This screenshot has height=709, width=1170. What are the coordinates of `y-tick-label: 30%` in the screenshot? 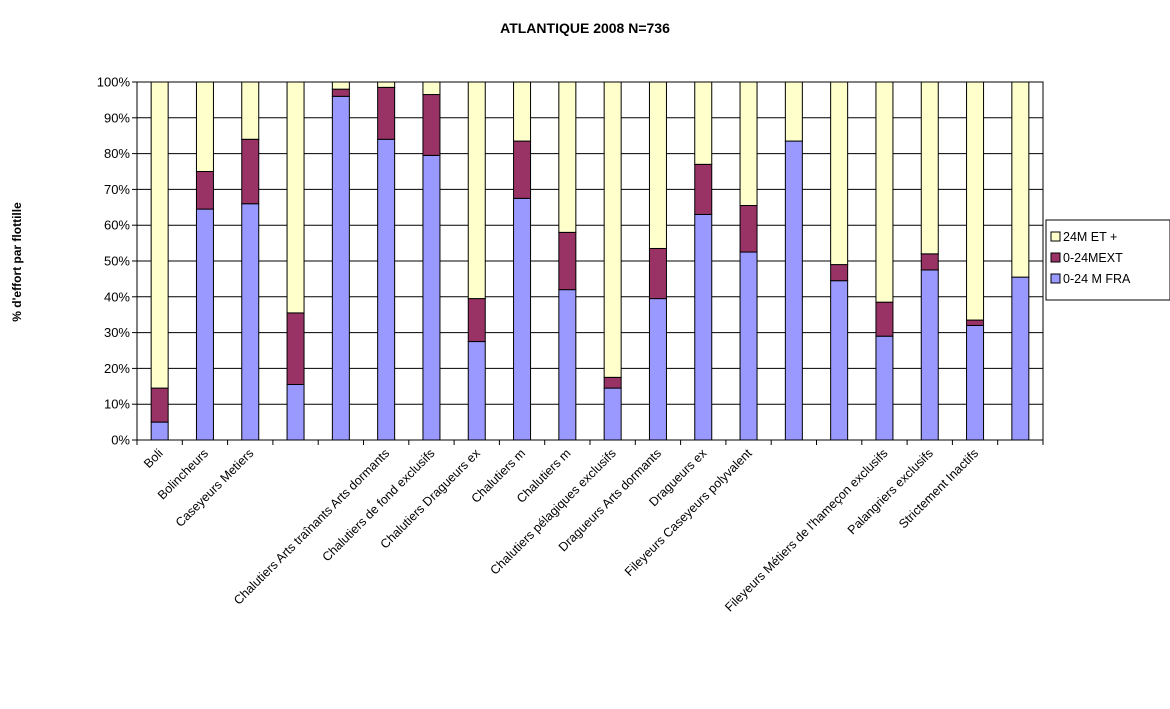 It's located at (117, 332).